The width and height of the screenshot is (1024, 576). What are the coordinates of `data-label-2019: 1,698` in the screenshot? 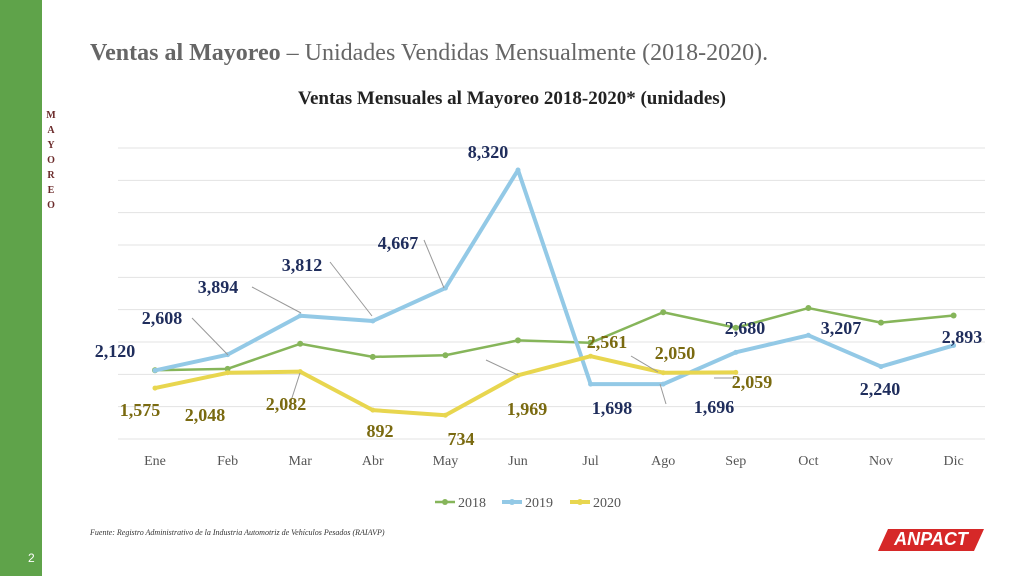 It's located at (612, 408).